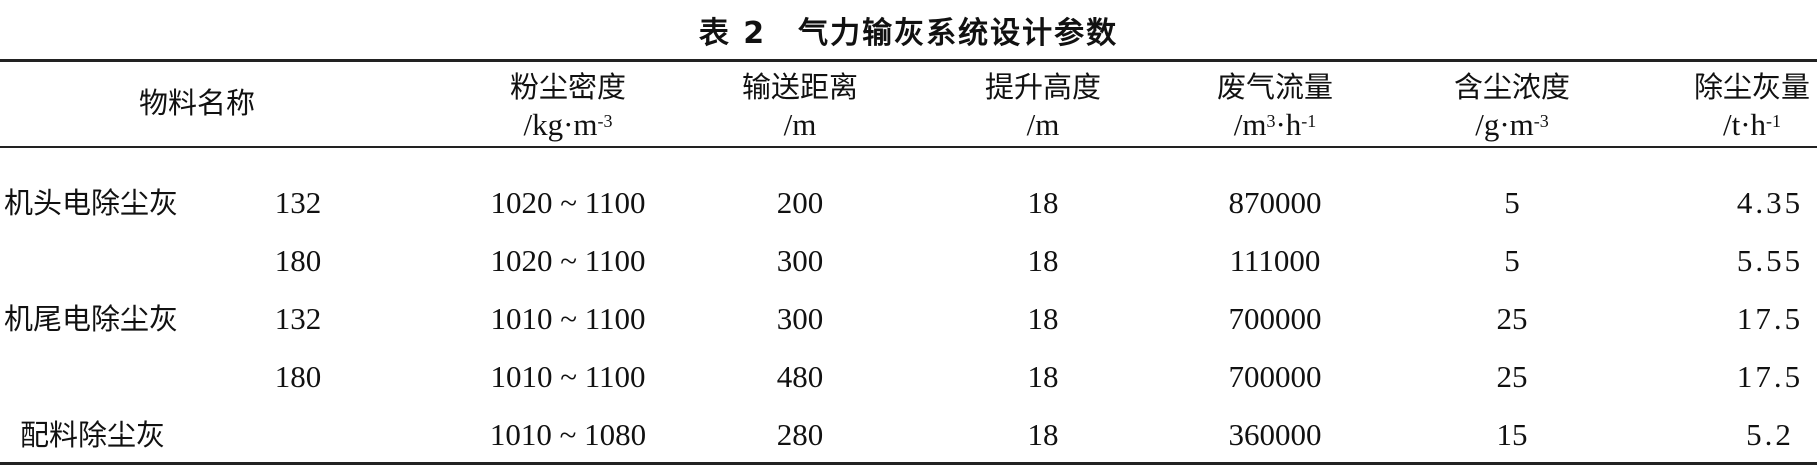 Image resolution: width=1817 pixels, height=474 pixels. Describe the element at coordinates (568, 87) in the screenshot. I see `header-1-name: 粉尘密度` at that location.